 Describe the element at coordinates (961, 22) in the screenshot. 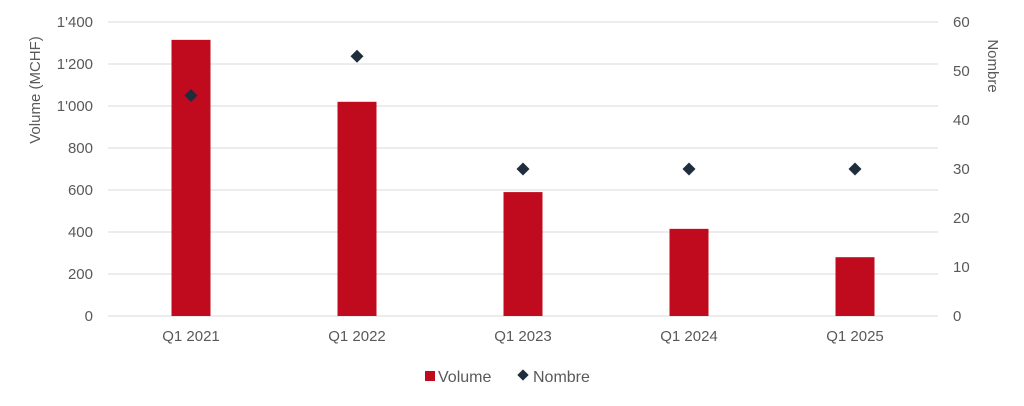

I see `y2-tick-label: 60` at that location.